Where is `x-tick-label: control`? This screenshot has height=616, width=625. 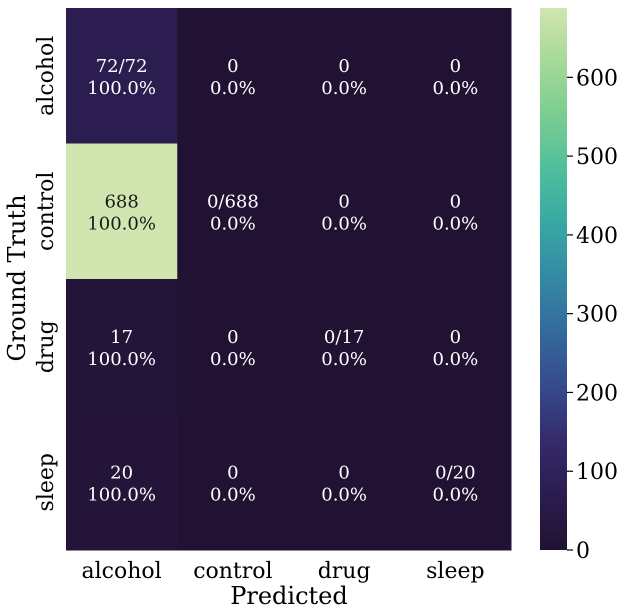 x-tick-label: control is located at coordinates (232, 571).